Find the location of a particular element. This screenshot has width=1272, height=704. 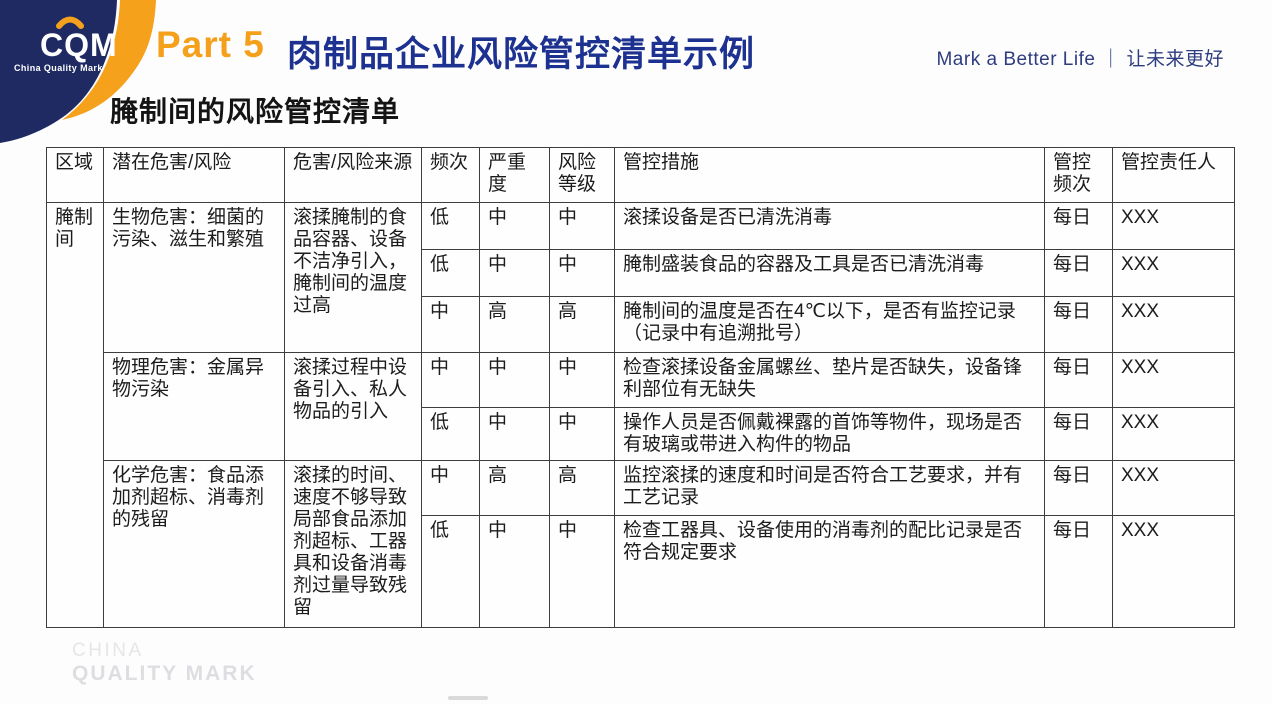

cell-hazard: 化学危害：食品添加剂超标、消毒剂的残留 is located at coordinates (194, 544).